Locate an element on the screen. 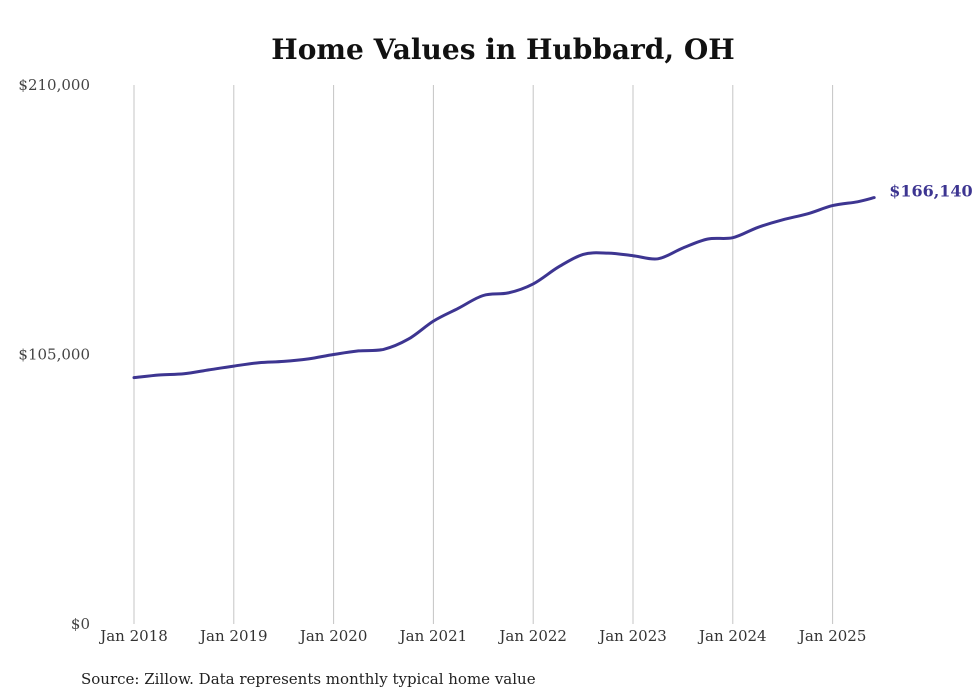 Image resolution: width=980 pixels, height=699 pixels. x-tick-label: Jan 2021 is located at coordinates (433, 636).